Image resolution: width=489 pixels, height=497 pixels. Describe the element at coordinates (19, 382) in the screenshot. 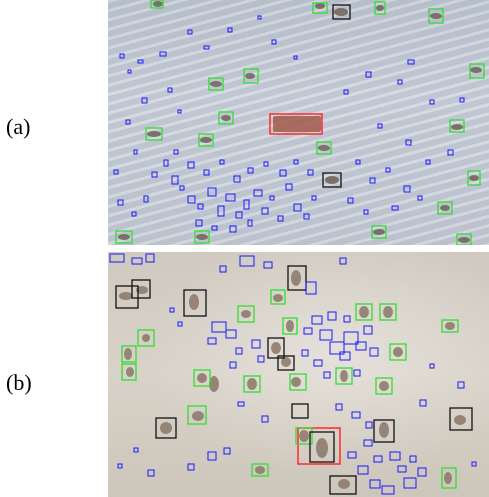

I see `panel-label-b: (b)` at that location.